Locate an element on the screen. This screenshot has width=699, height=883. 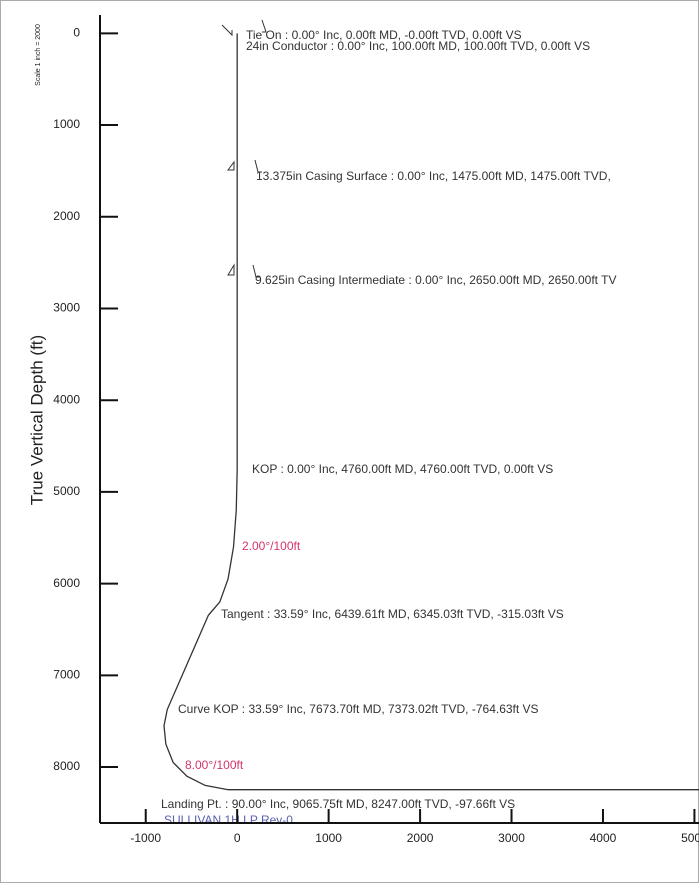
casing-symbol is located at coordinates (244, 148).